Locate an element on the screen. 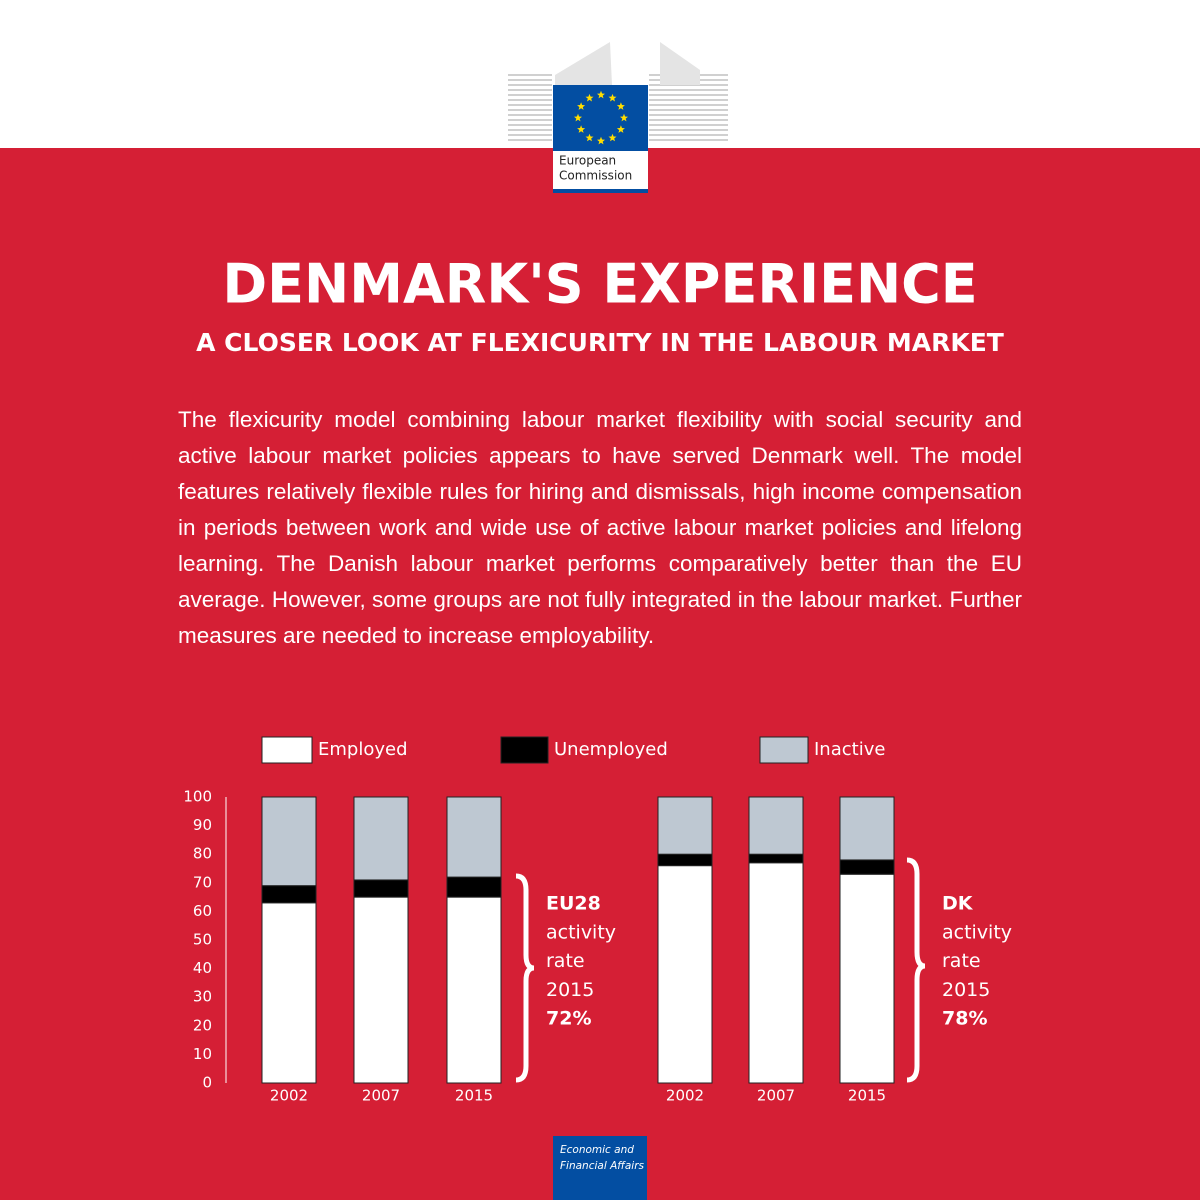 This screenshot has width=1200, height=1200. annotation-title: DK is located at coordinates (958, 904).